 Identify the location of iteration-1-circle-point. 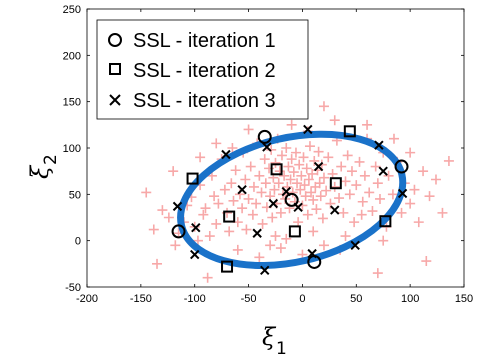
(291, 199).